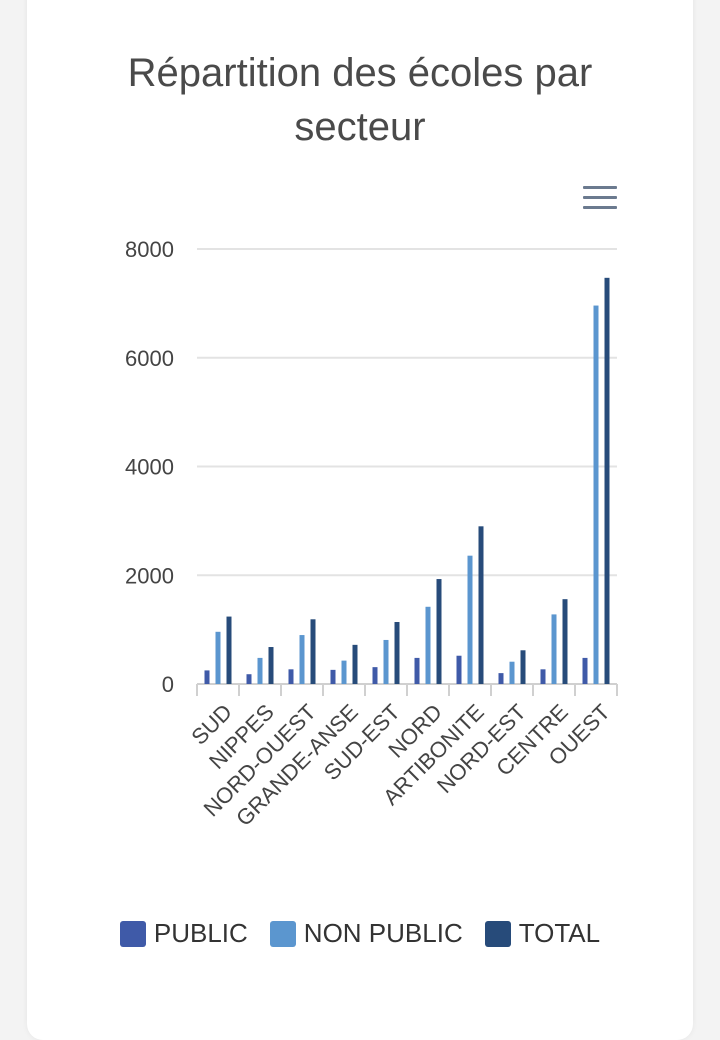  What do you see at coordinates (149, 358) in the screenshot?
I see `y-tick-label: 6000` at bounding box center [149, 358].